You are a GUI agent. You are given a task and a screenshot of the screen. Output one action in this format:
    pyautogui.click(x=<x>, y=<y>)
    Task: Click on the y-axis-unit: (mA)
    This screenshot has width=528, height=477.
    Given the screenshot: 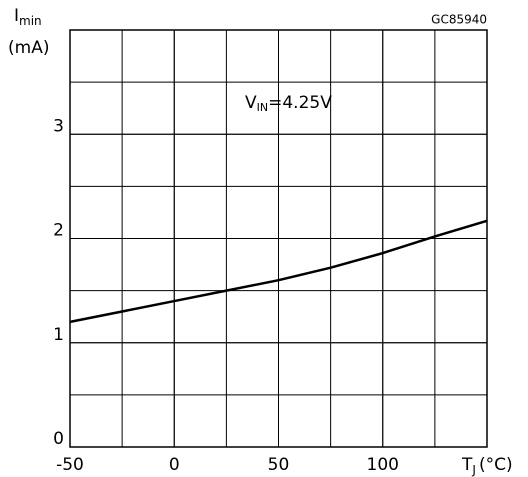 What is the action you would take?
    pyautogui.click(x=28, y=48)
    